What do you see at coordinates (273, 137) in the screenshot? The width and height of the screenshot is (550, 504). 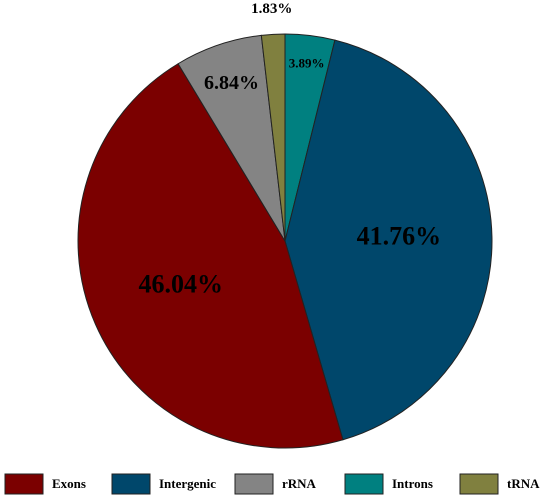 I see `pie-slice` at bounding box center [273, 137].